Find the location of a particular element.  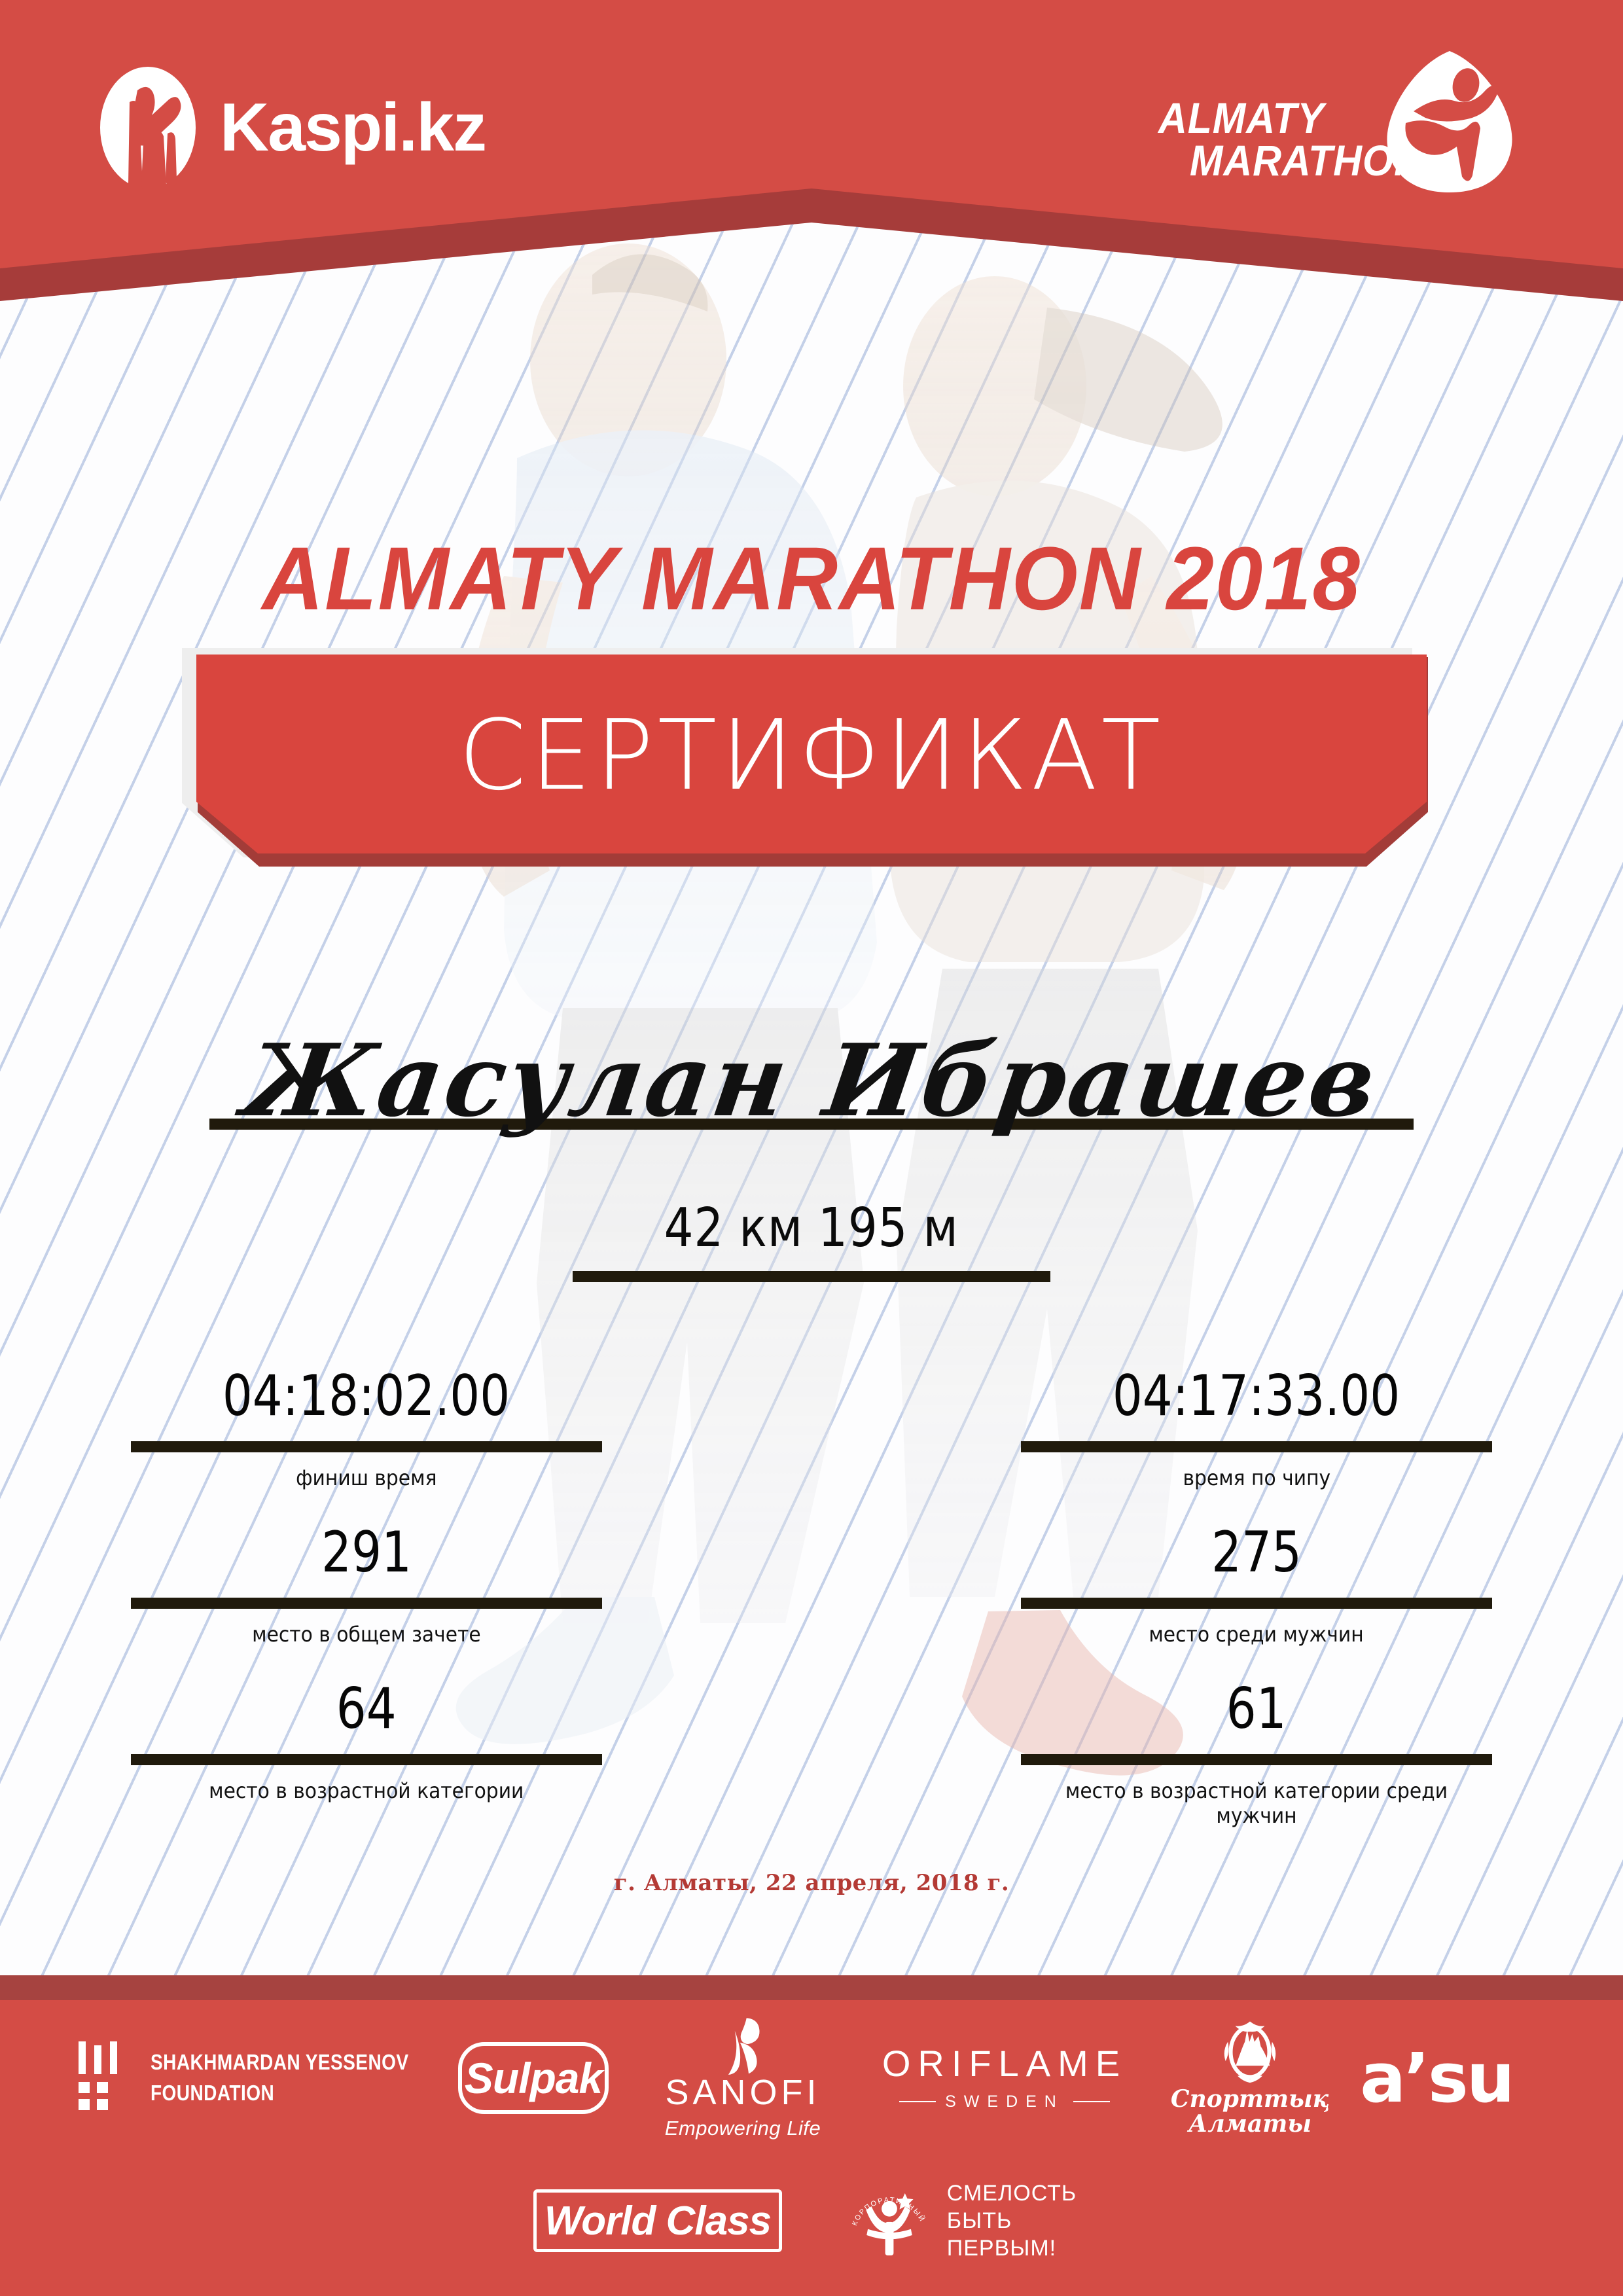

sanofi-bird-icon is located at coordinates (743, 2046).